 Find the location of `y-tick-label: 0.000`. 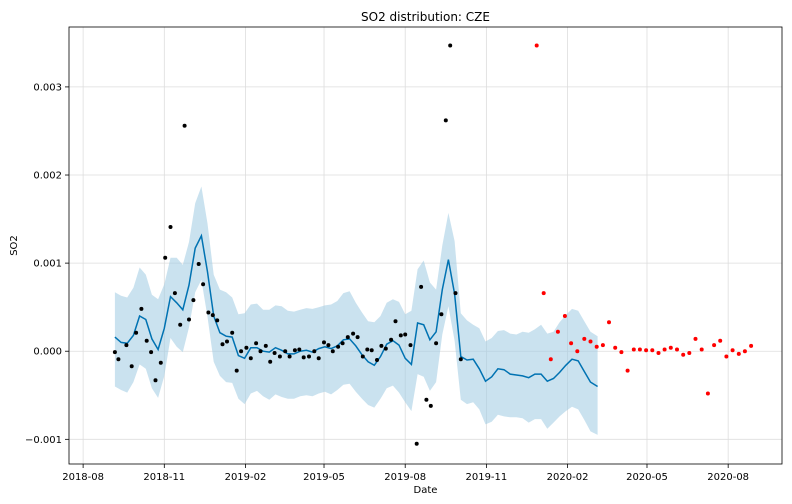

y-tick-label: 0.000 is located at coordinates (47, 352).